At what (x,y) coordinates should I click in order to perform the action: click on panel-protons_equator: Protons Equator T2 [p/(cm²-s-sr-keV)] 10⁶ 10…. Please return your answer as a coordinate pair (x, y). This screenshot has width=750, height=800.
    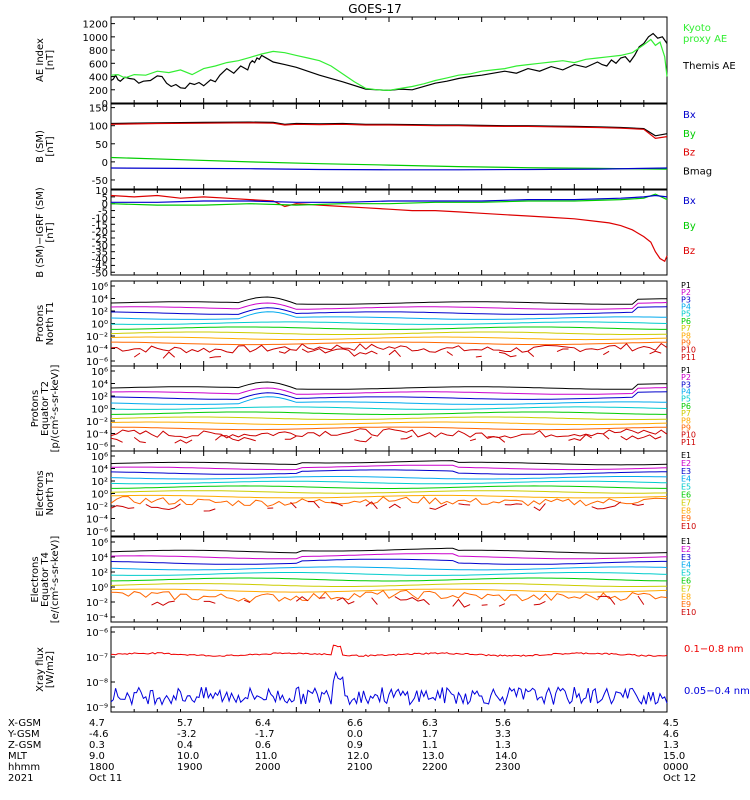
    Looking at the image, I should click on (363, 409).